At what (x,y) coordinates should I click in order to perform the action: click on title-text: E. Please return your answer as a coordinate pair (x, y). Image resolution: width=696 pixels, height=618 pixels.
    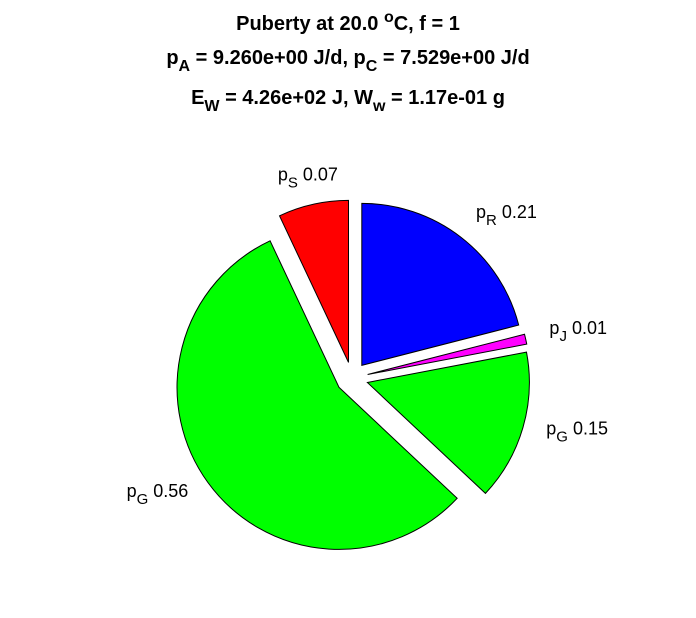
    Looking at the image, I should click on (197, 98).